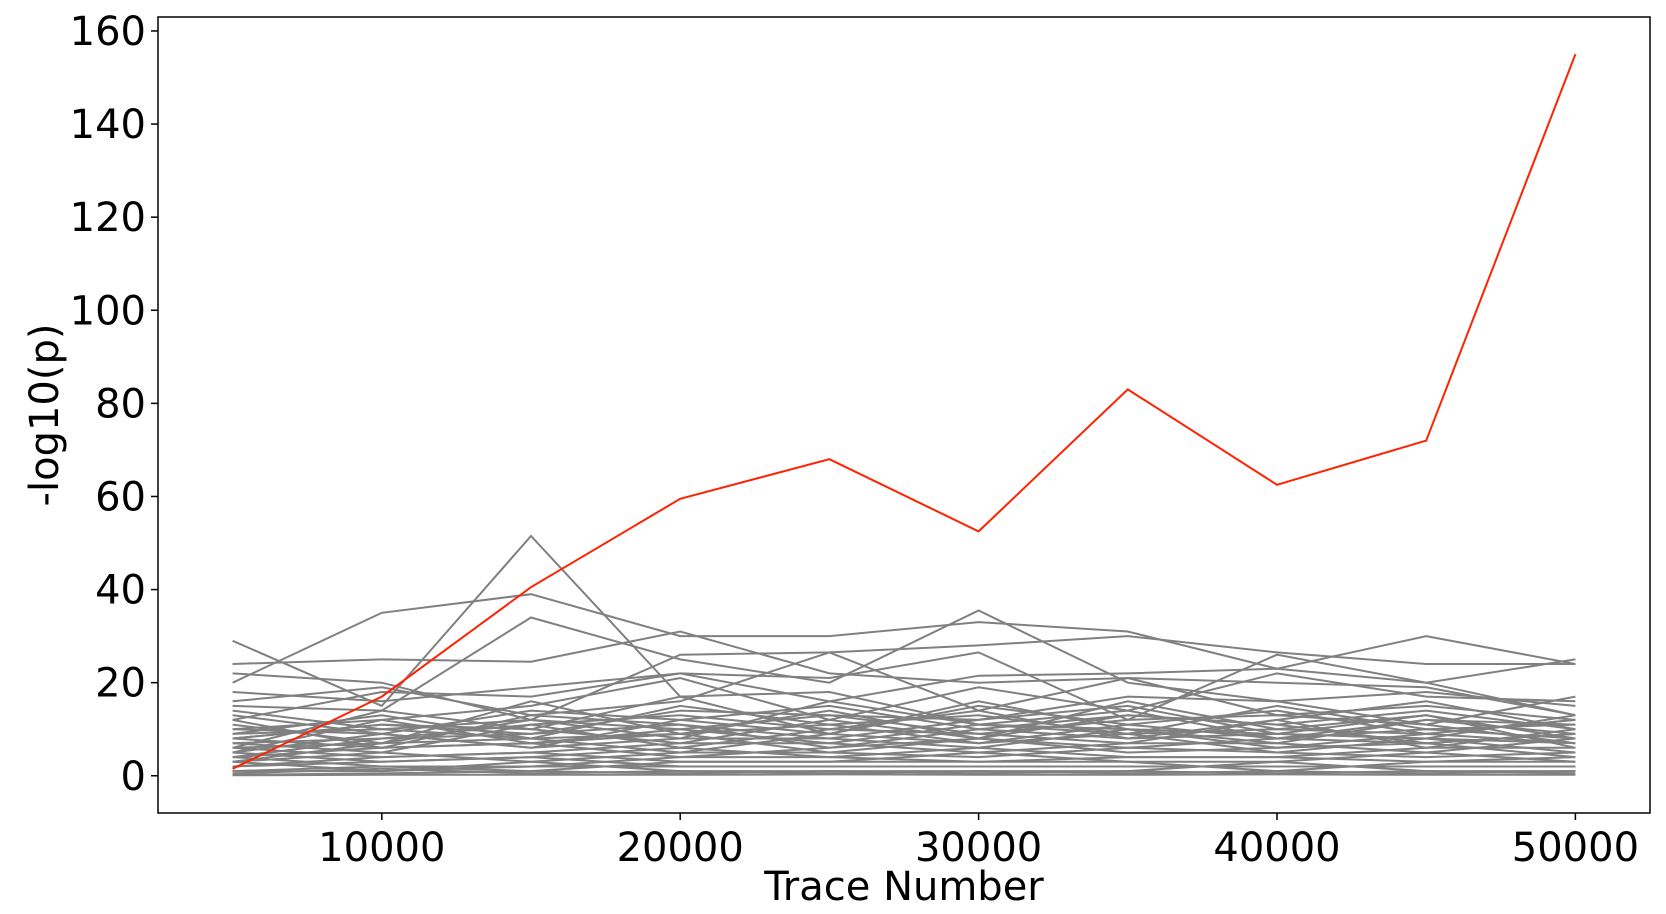  What do you see at coordinates (108, 311) in the screenshot?
I see `y-tick-label: 100` at bounding box center [108, 311].